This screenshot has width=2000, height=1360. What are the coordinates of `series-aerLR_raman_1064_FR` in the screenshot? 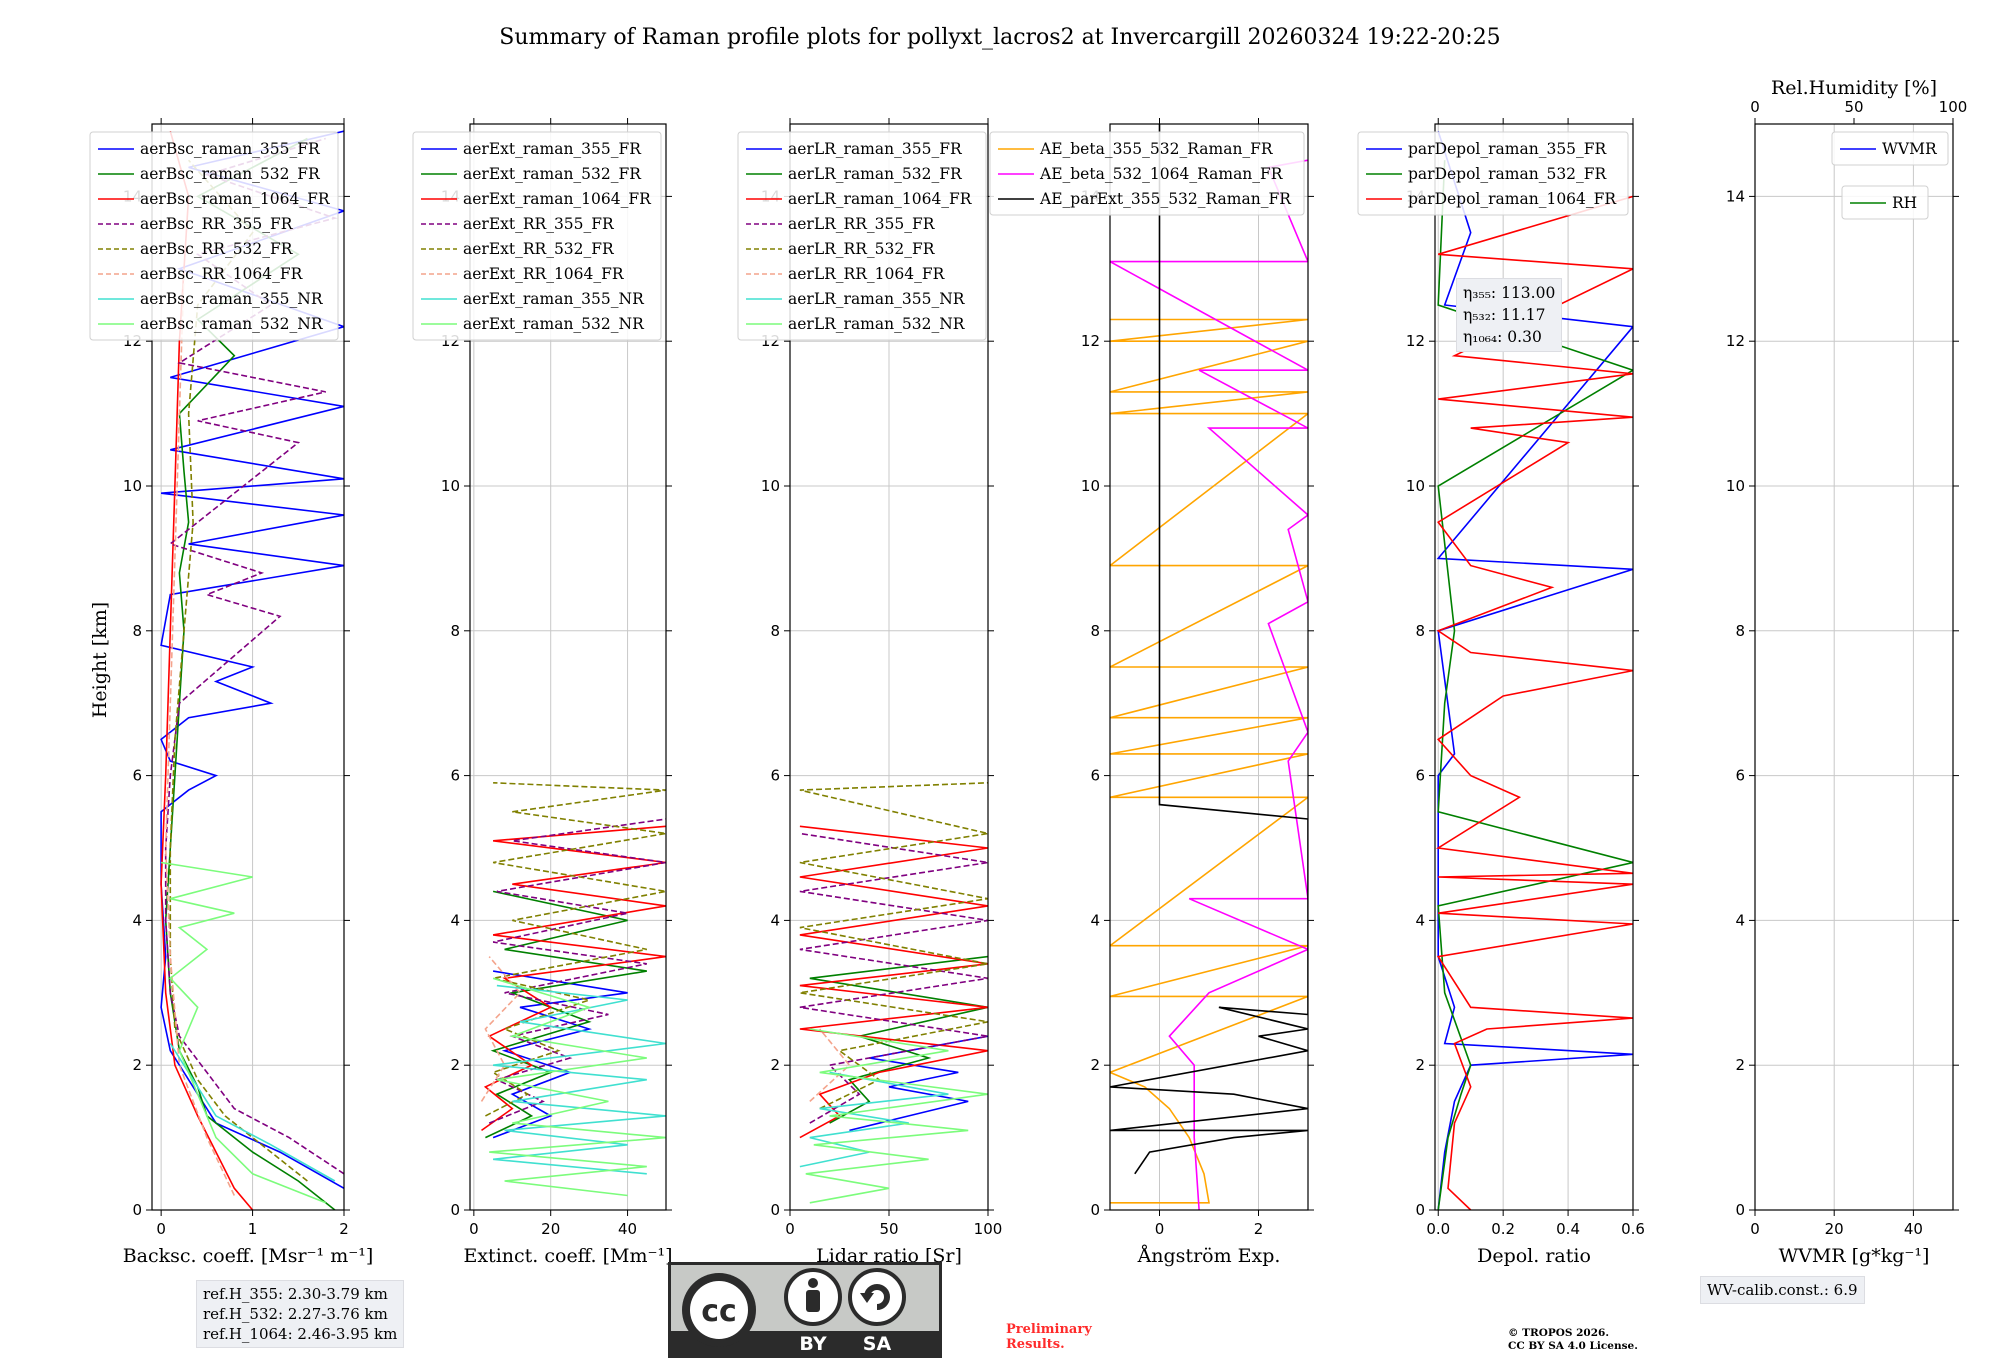 It's located at (893, 982).